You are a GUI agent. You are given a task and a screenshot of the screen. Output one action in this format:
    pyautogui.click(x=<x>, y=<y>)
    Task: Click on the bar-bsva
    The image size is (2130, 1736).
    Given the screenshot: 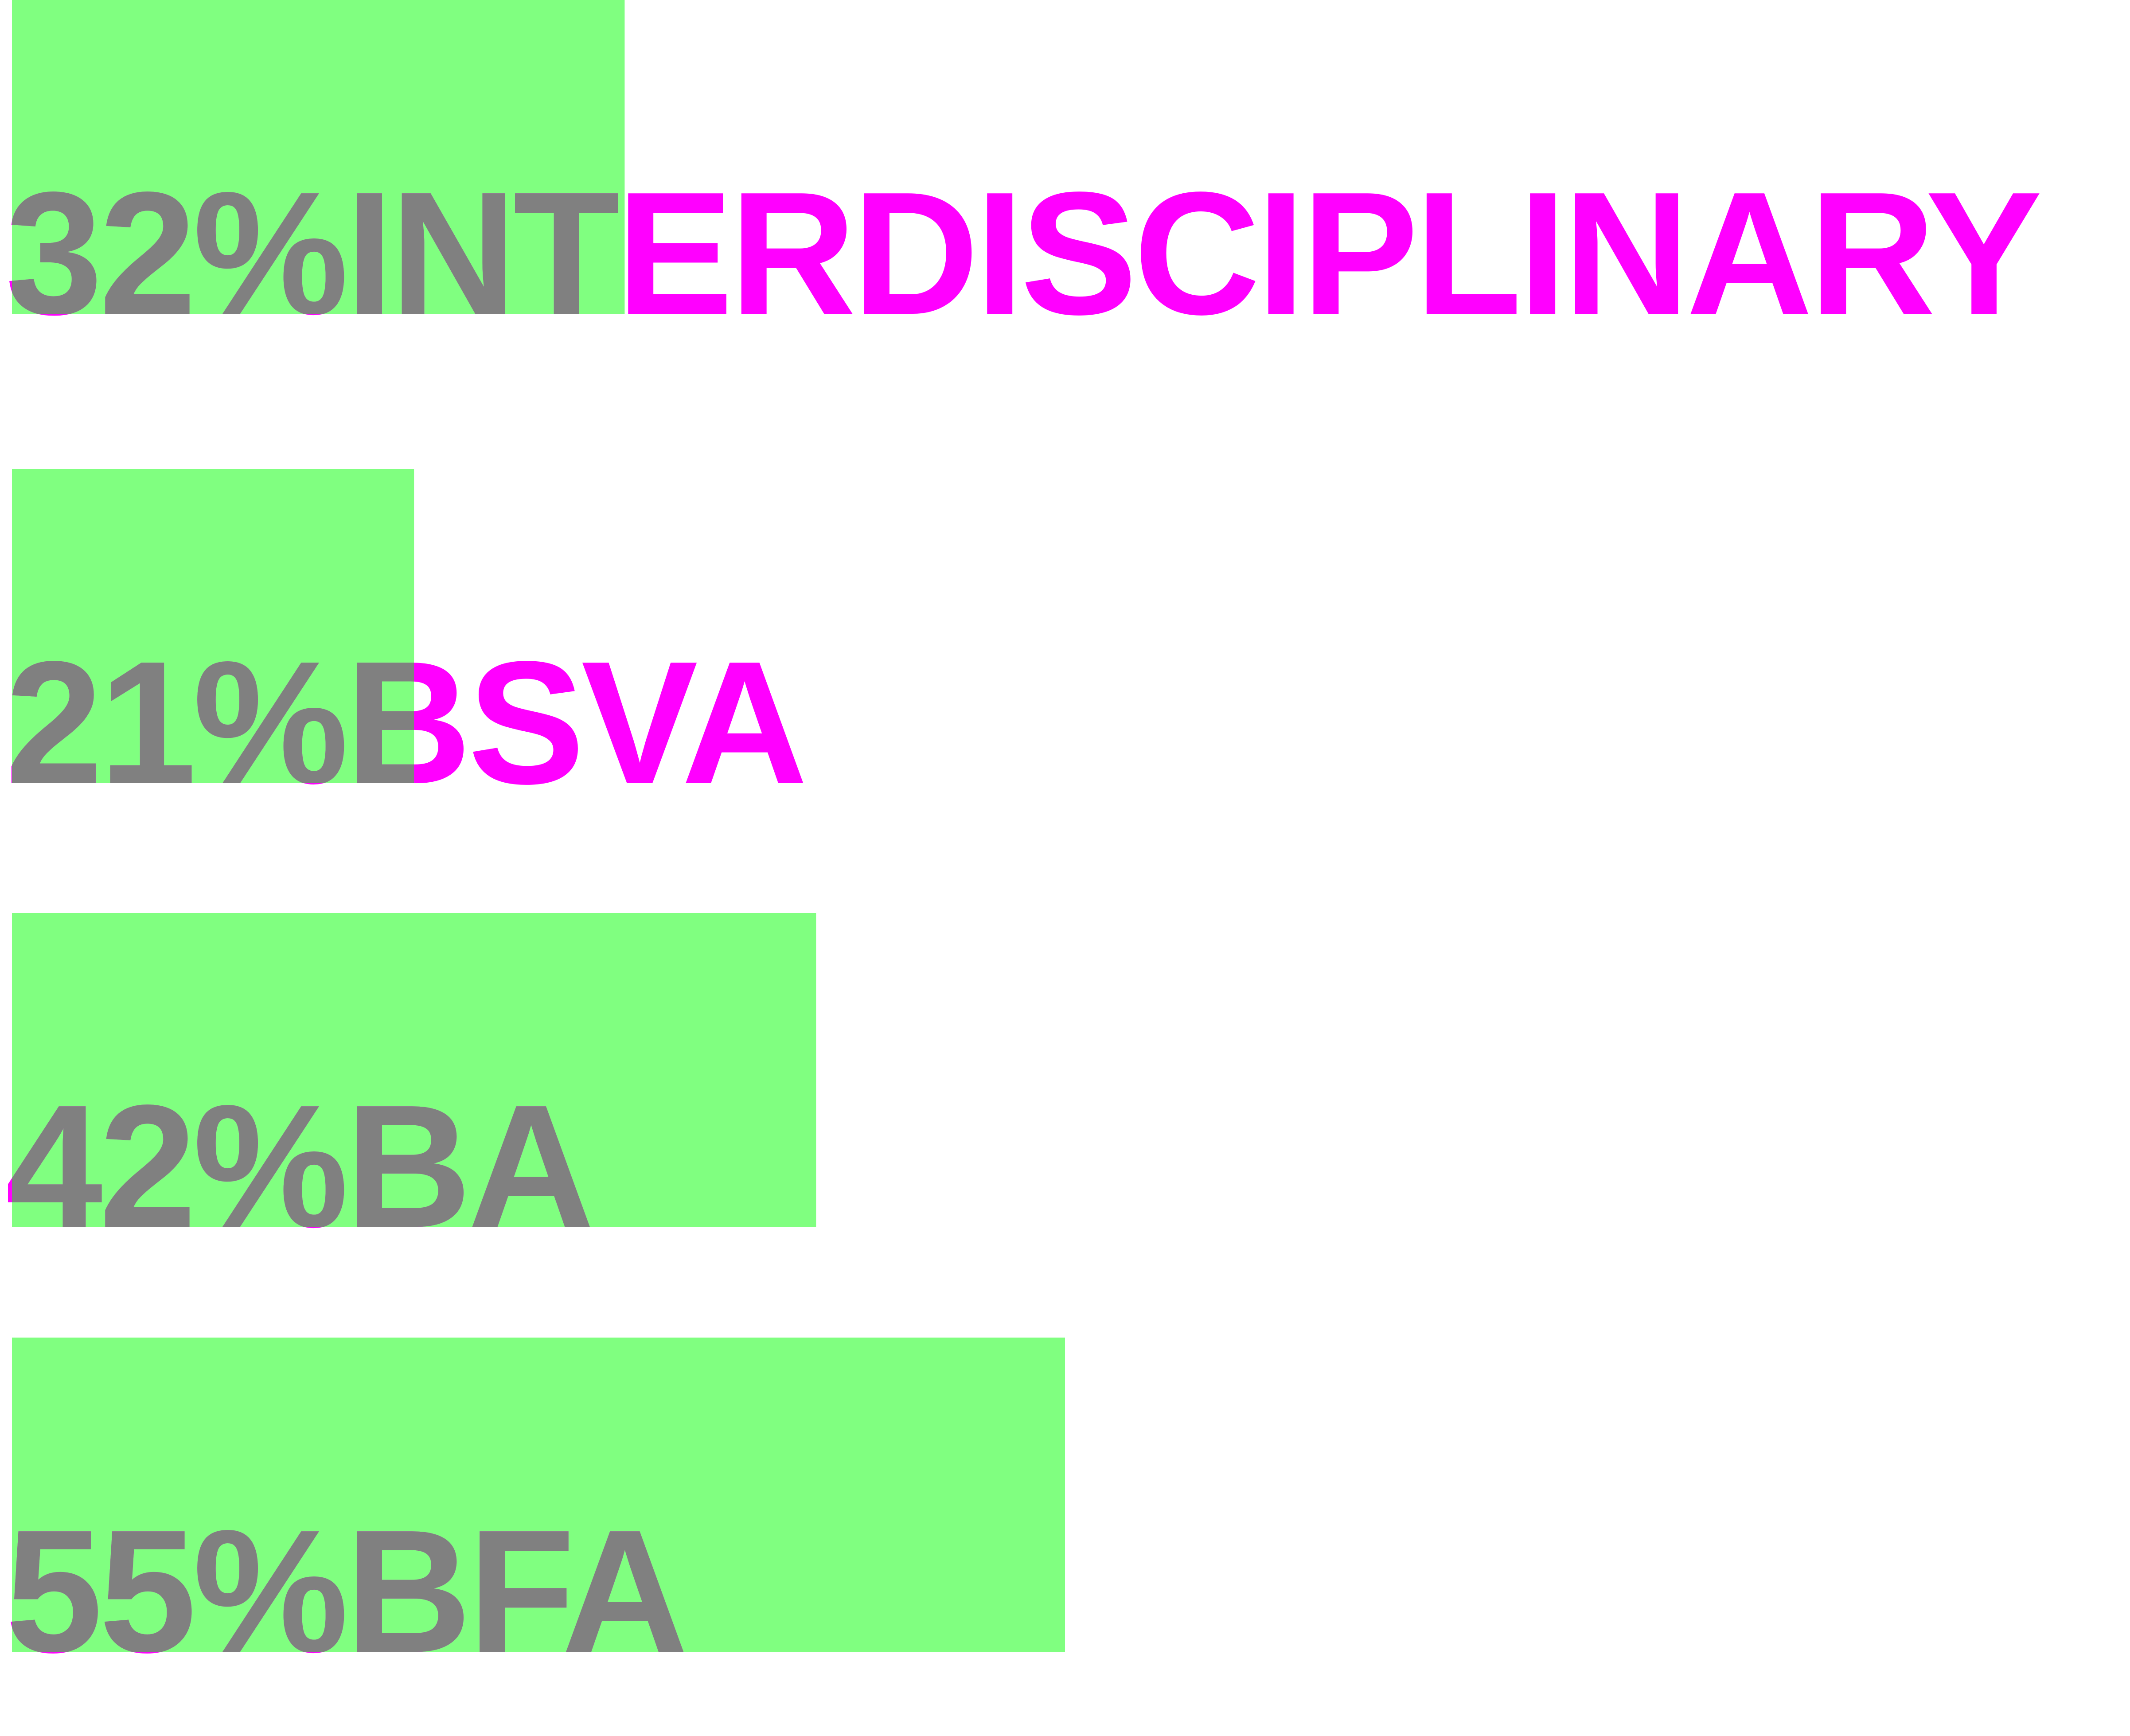 What is the action you would take?
    pyautogui.click(x=213, y=626)
    